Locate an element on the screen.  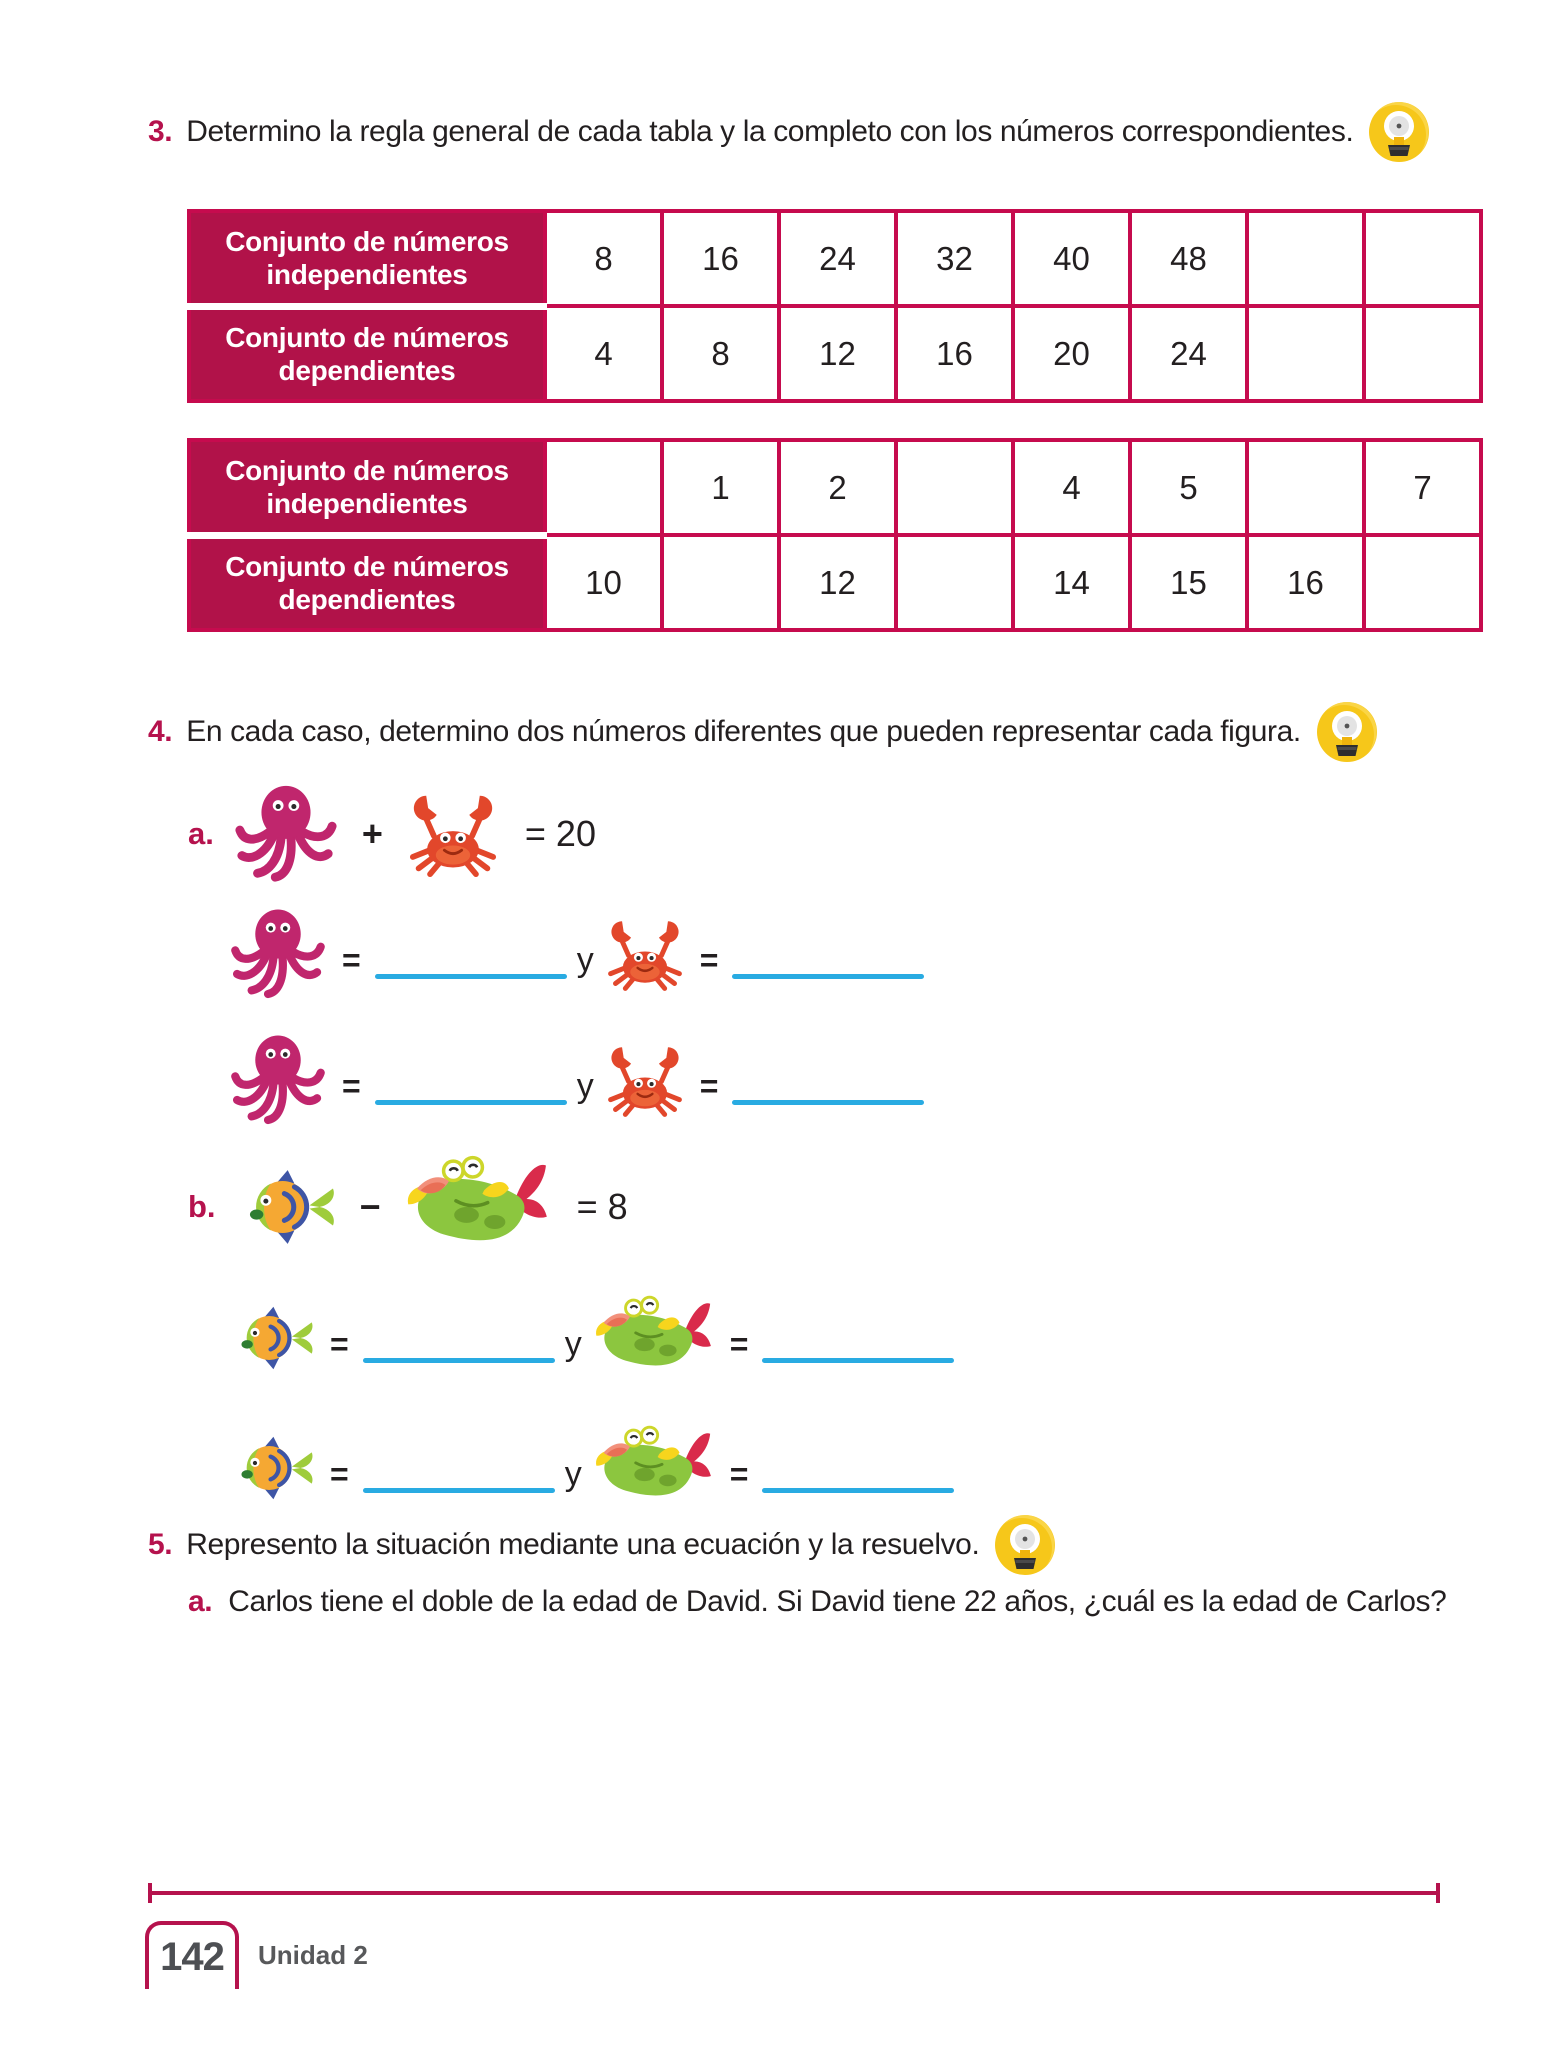
answer-row-b1: = y = is located at coordinates (591, 1338).